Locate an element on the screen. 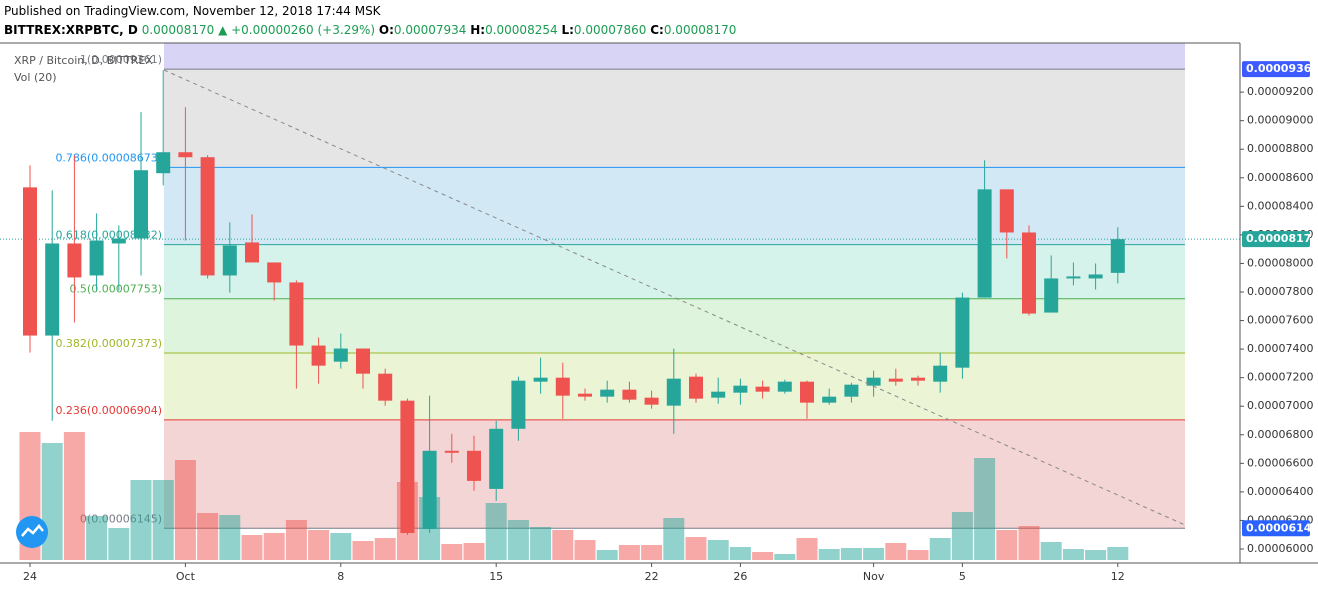 The width and height of the screenshot is (1318, 594). y-tick-label: 0.00008600 is located at coordinates (1280, 177).